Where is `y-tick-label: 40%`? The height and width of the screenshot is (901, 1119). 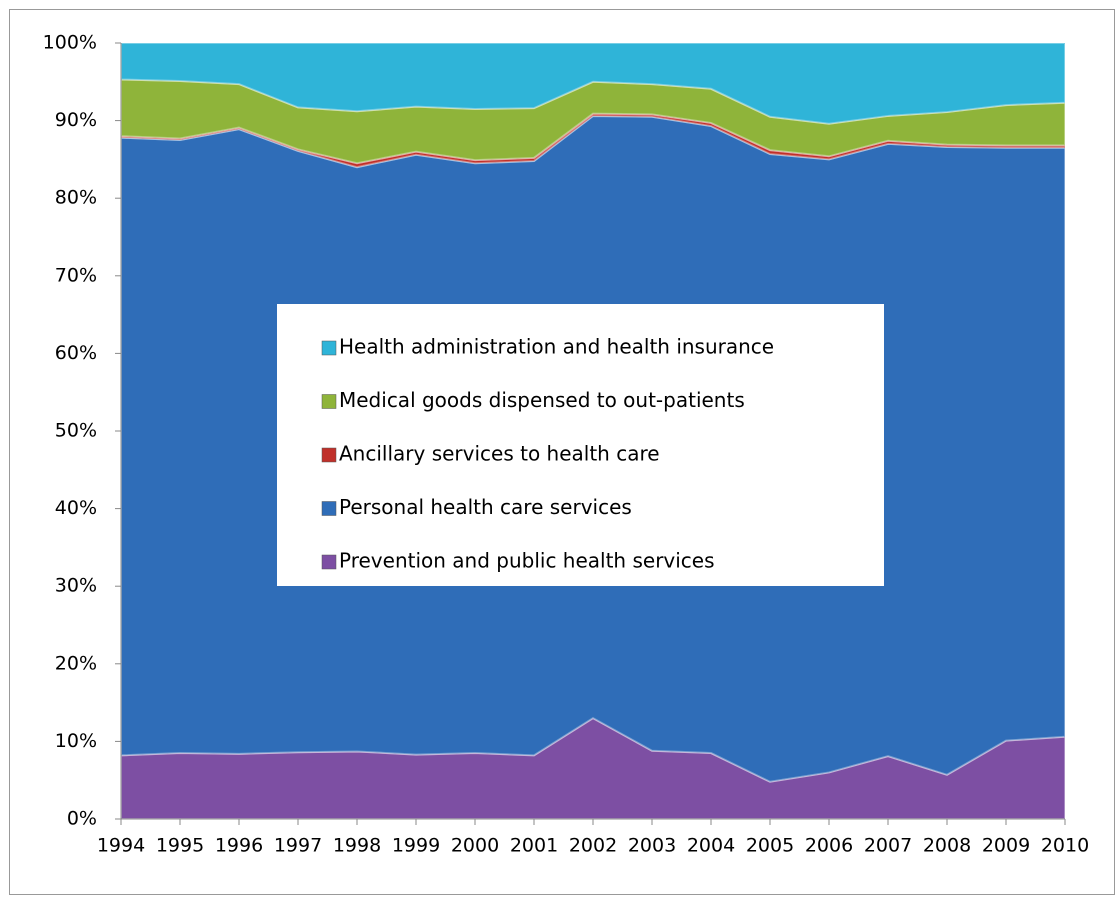 y-tick-label: 40% is located at coordinates (76, 508).